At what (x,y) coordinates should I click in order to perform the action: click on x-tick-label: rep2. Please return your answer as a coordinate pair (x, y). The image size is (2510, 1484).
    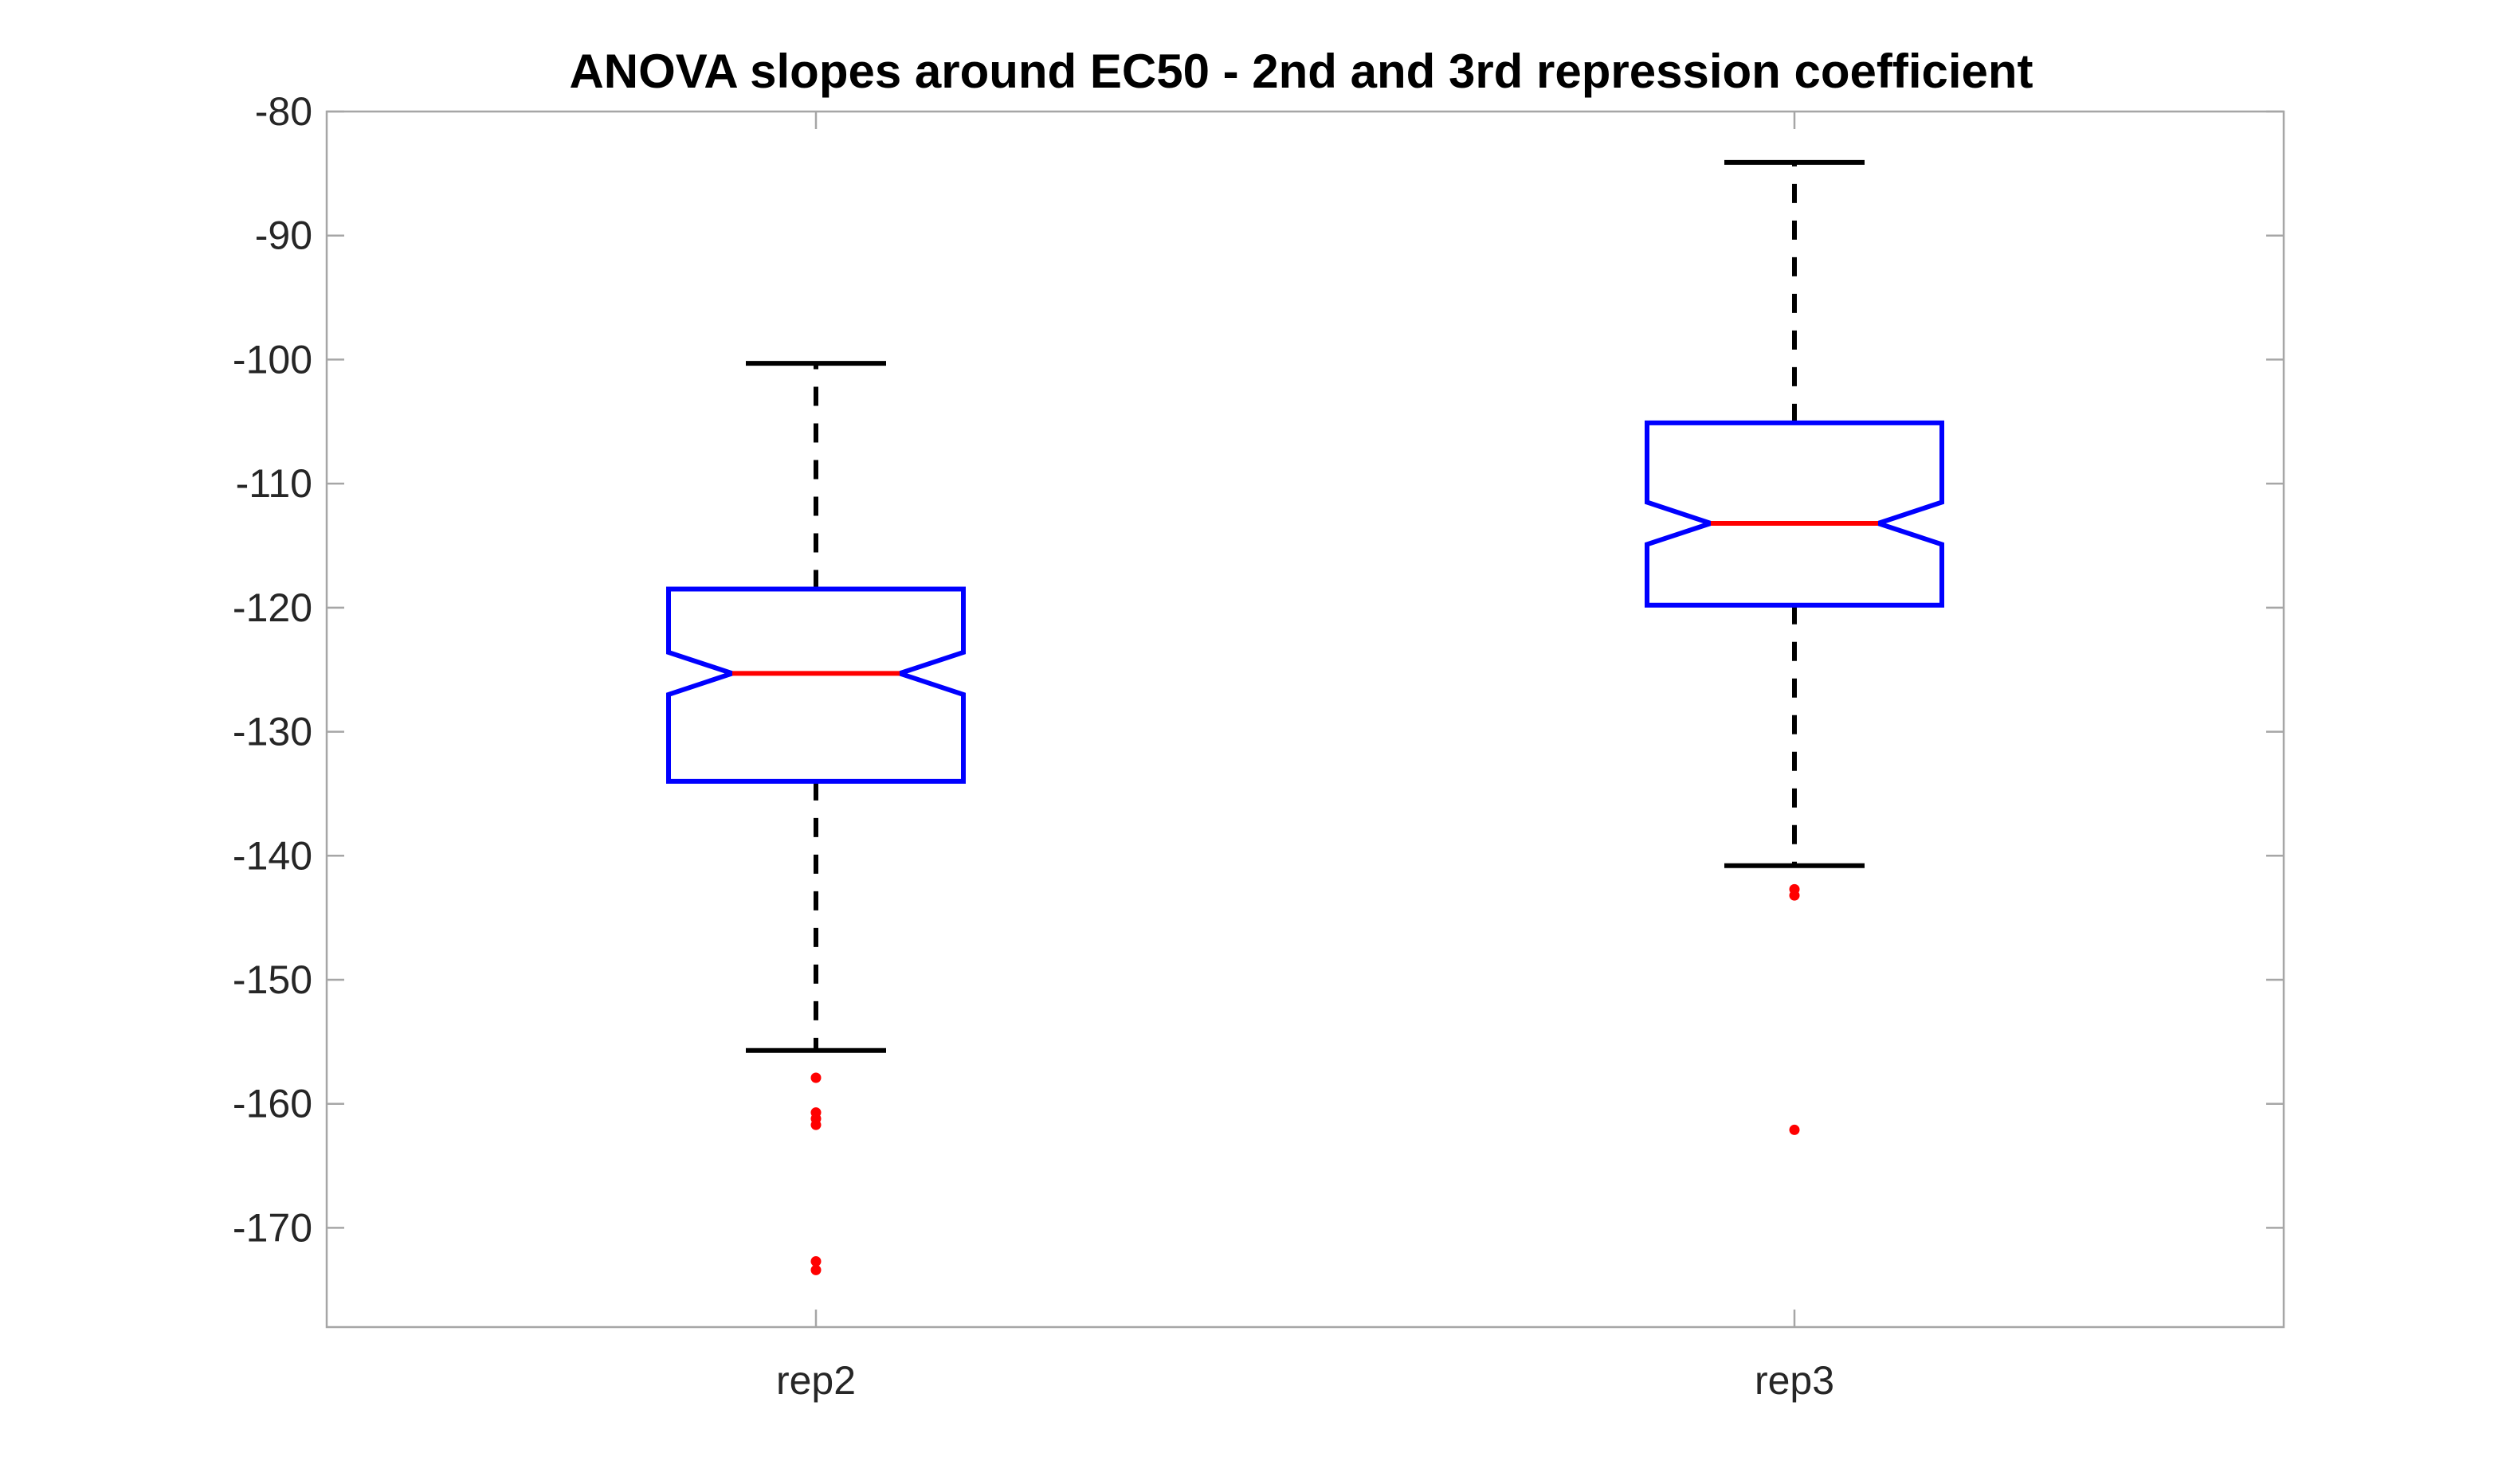
    Looking at the image, I should click on (816, 1380).